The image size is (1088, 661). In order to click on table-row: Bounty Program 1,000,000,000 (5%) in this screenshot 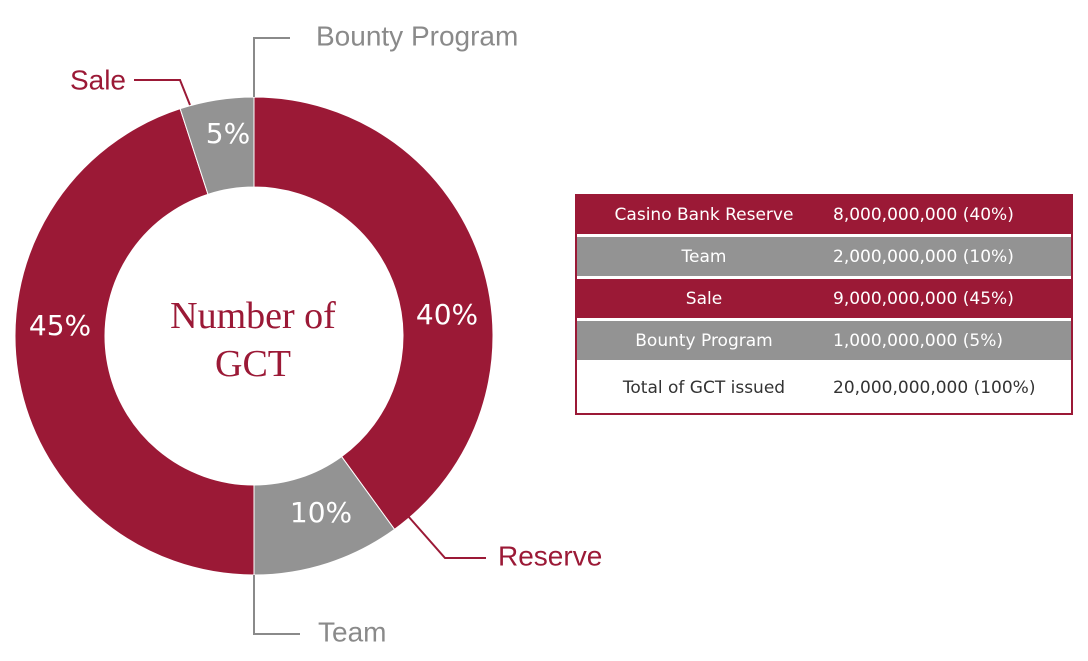, I will do `click(824, 339)`.